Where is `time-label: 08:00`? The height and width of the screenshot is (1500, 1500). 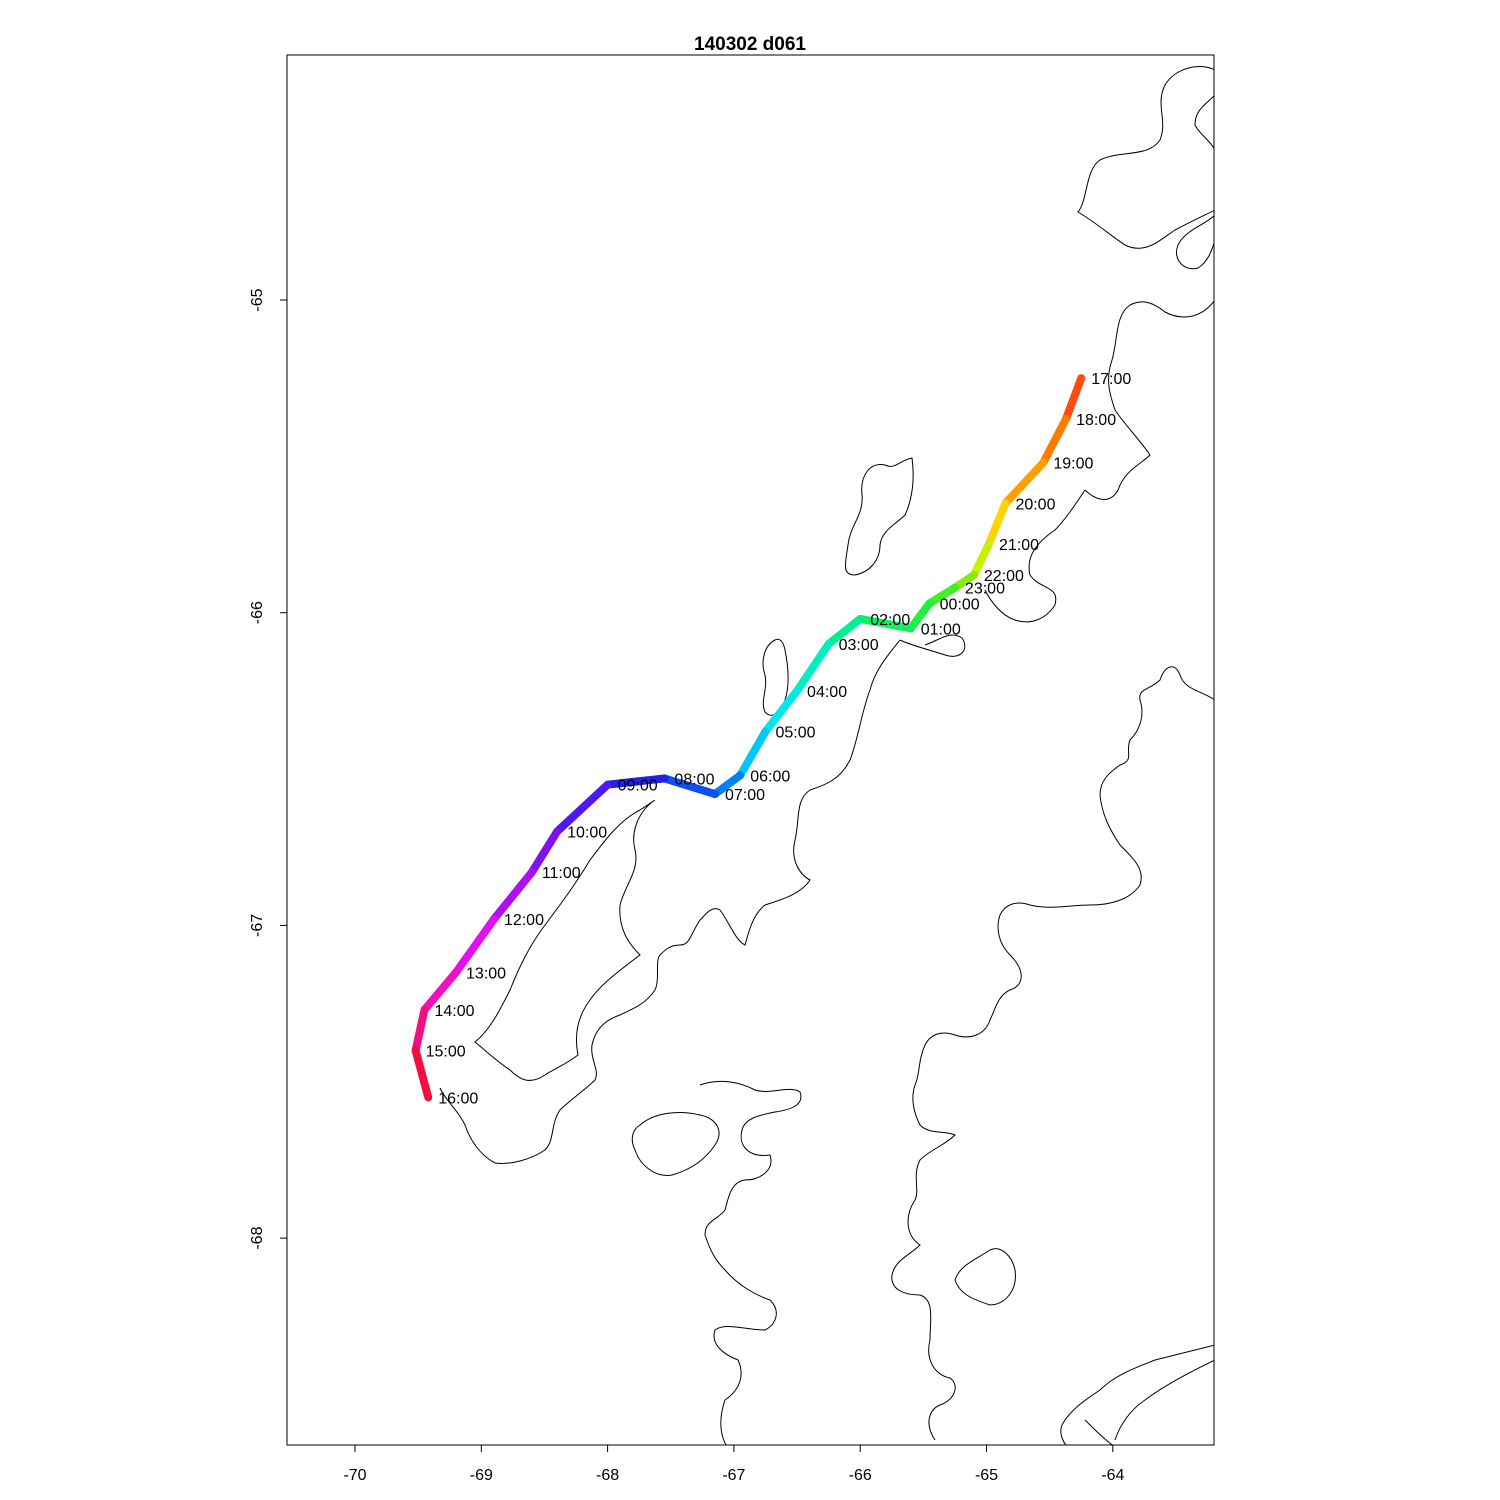 time-label: 08:00 is located at coordinates (694, 779).